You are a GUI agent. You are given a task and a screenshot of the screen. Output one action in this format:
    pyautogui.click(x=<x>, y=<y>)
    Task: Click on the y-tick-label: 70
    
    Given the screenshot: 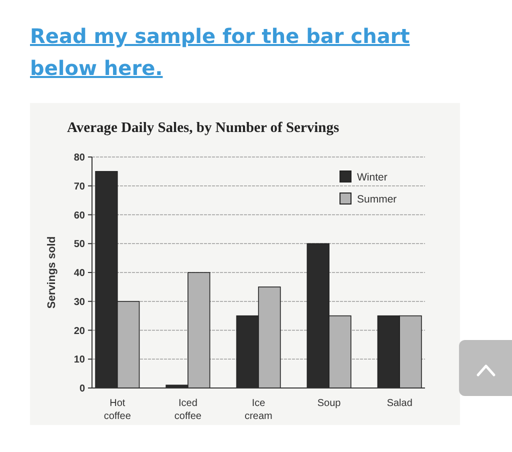 What is the action you would take?
    pyautogui.click(x=80, y=186)
    